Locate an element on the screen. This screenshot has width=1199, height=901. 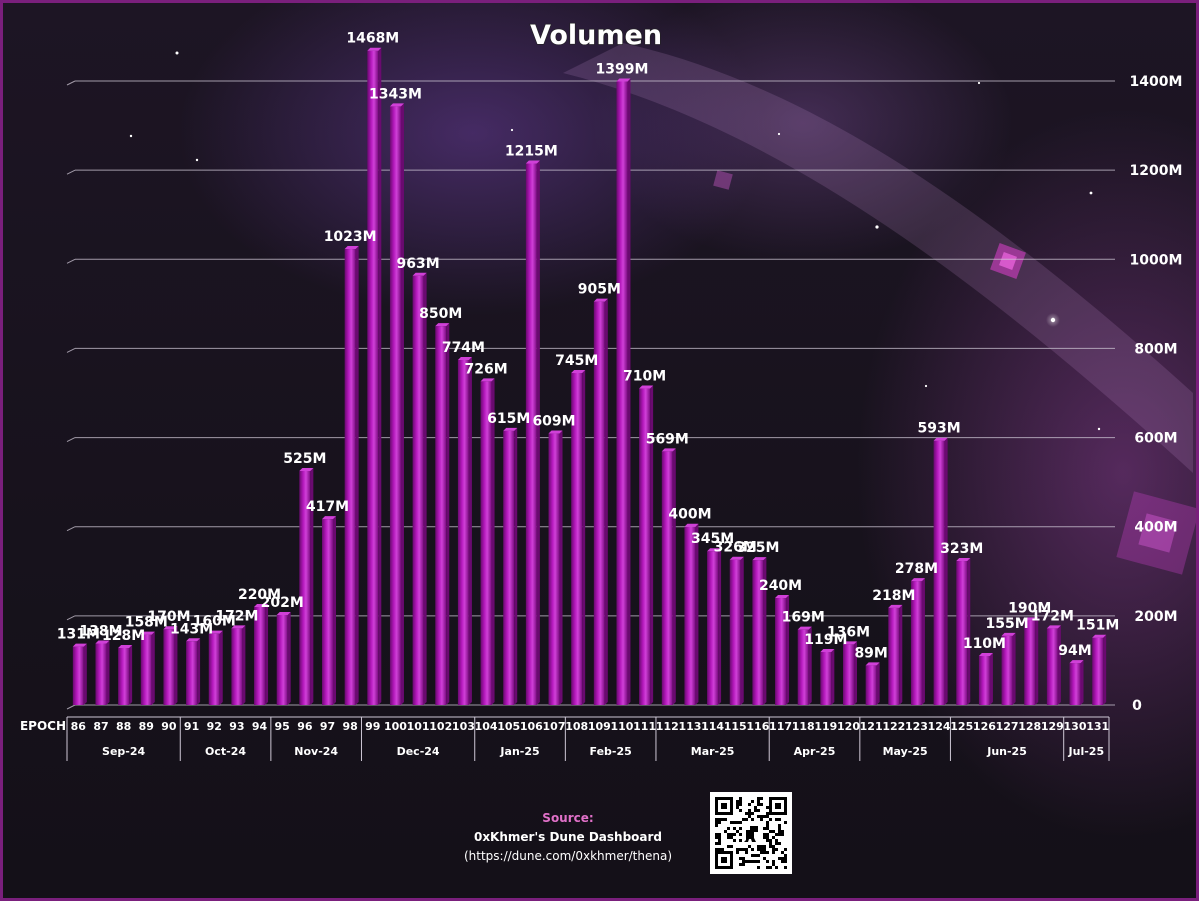
data-label: 172M is located at coordinates (1052, 616).